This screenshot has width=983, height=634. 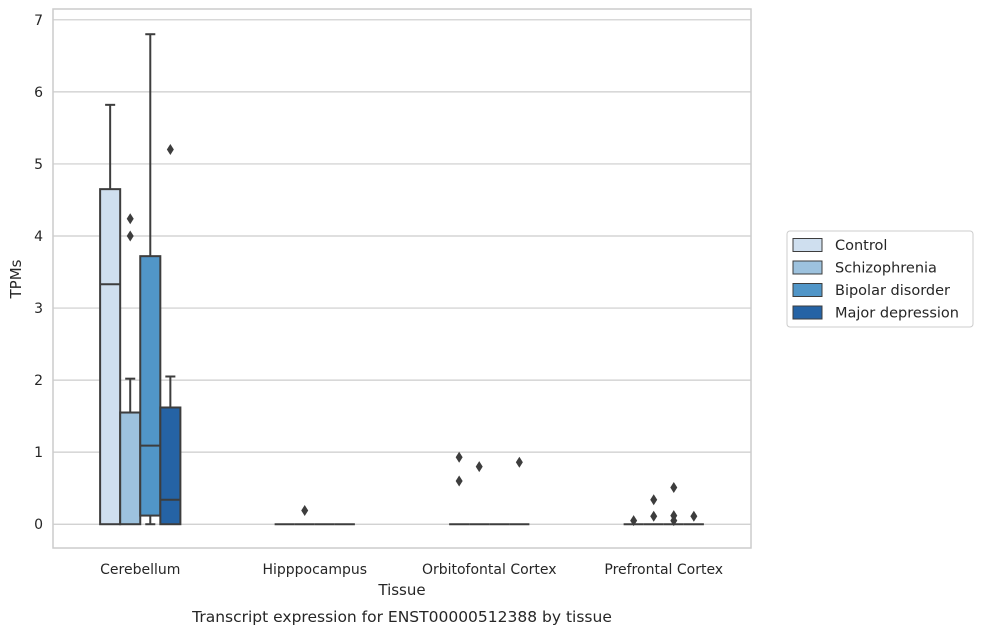 I want to click on y-tick-label: 3, so click(x=38, y=309).